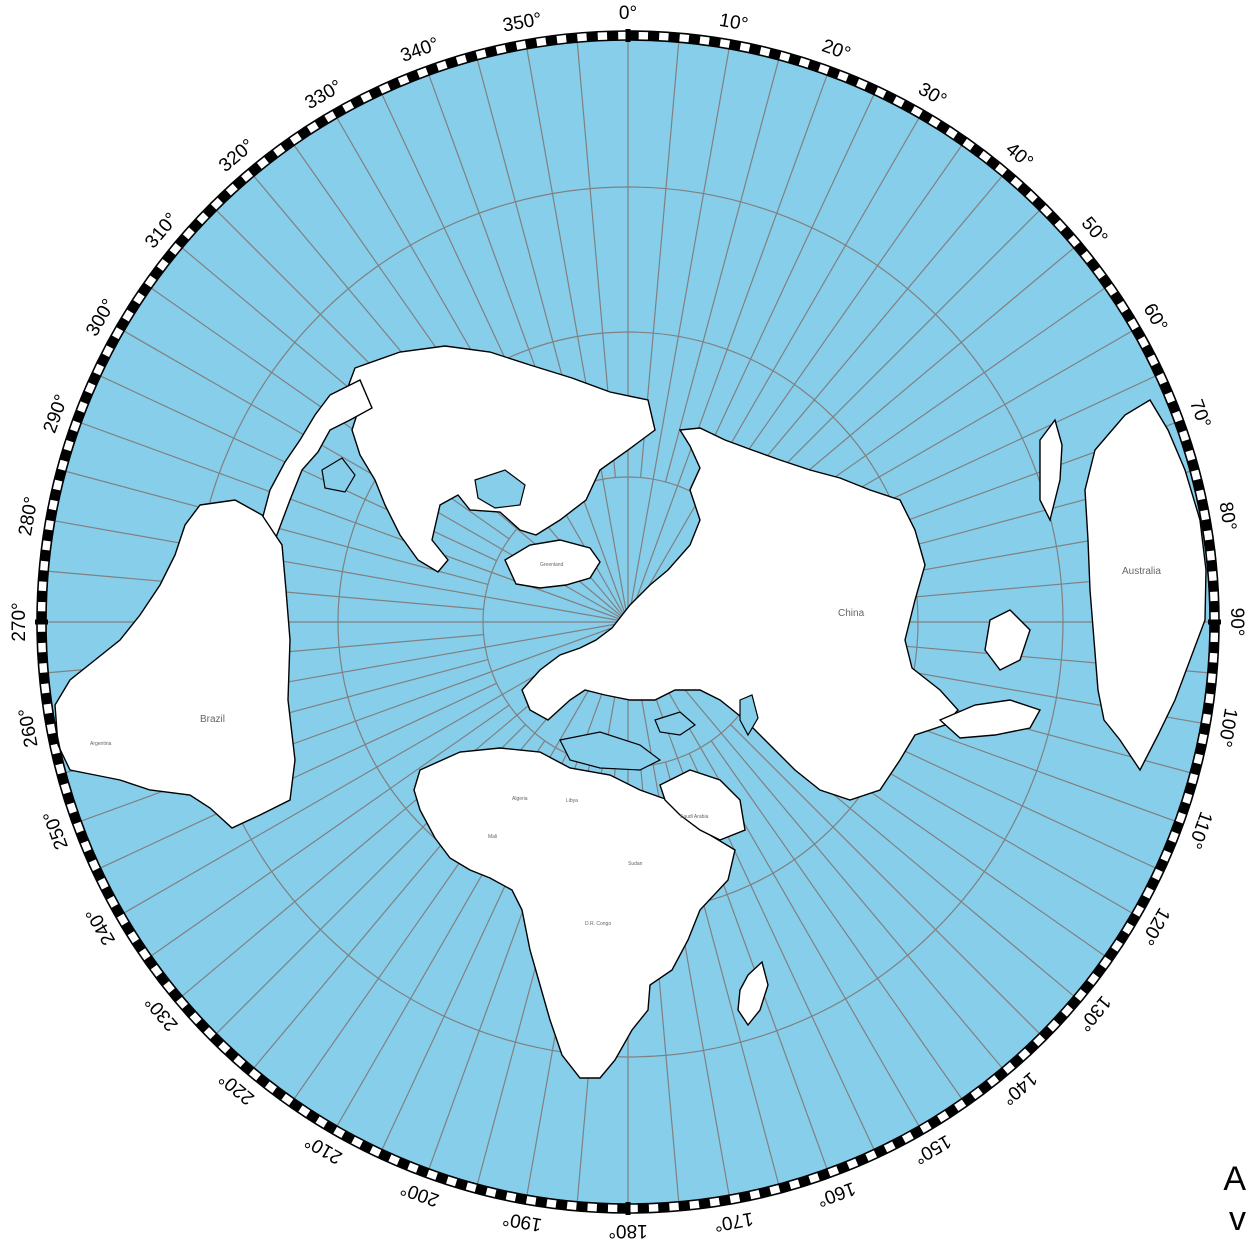 This screenshot has height=1244, width=1246. Describe the element at coordinates (1227, 727) in the screenshot. I see `degree-label: 100°` at that location.